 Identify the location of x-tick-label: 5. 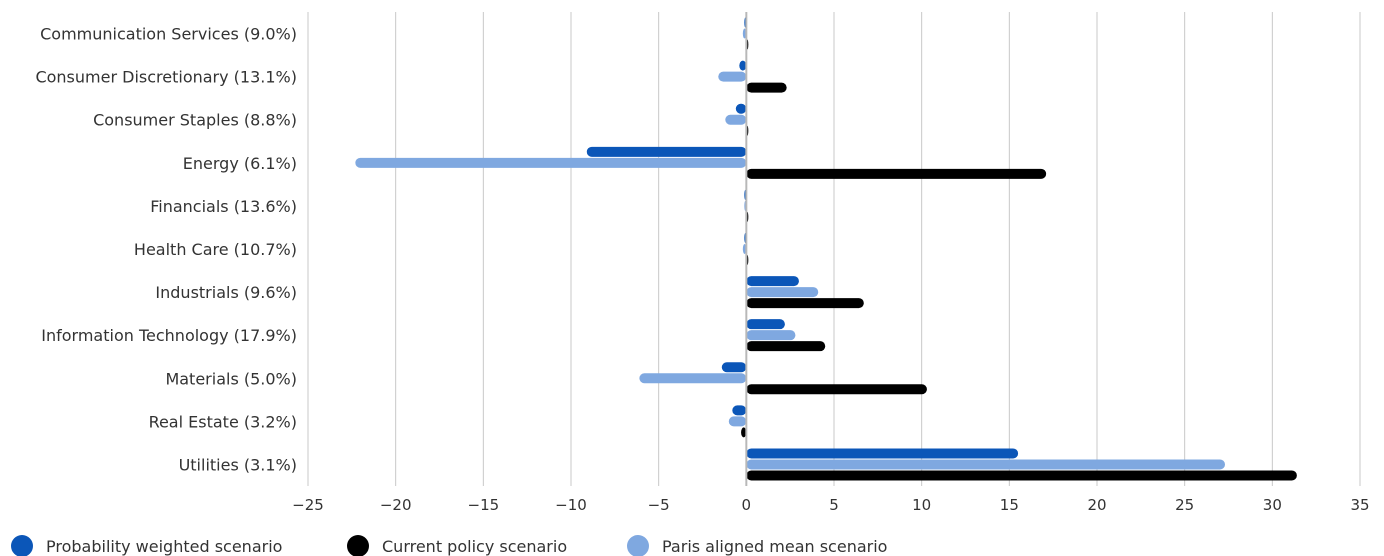
(834, 505).